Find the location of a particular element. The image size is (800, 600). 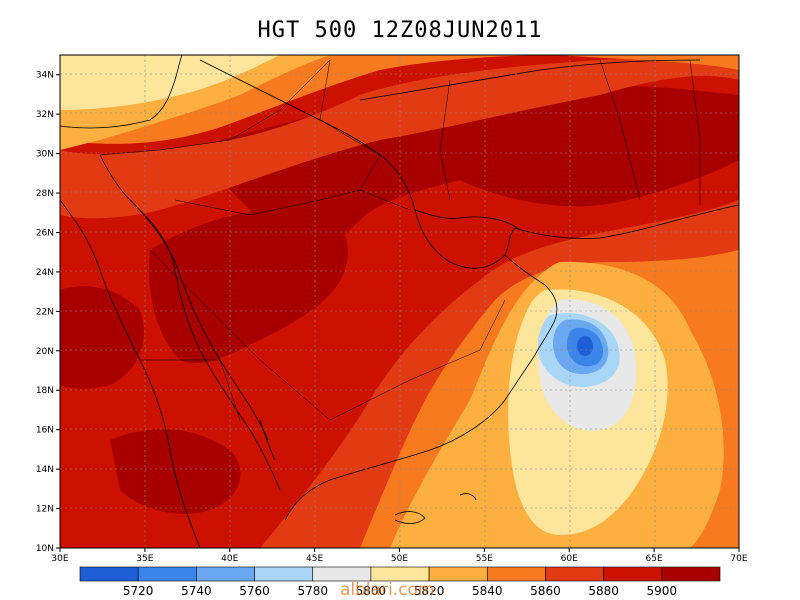

x-tick-label: 50E is located at coordinates (399, 559).